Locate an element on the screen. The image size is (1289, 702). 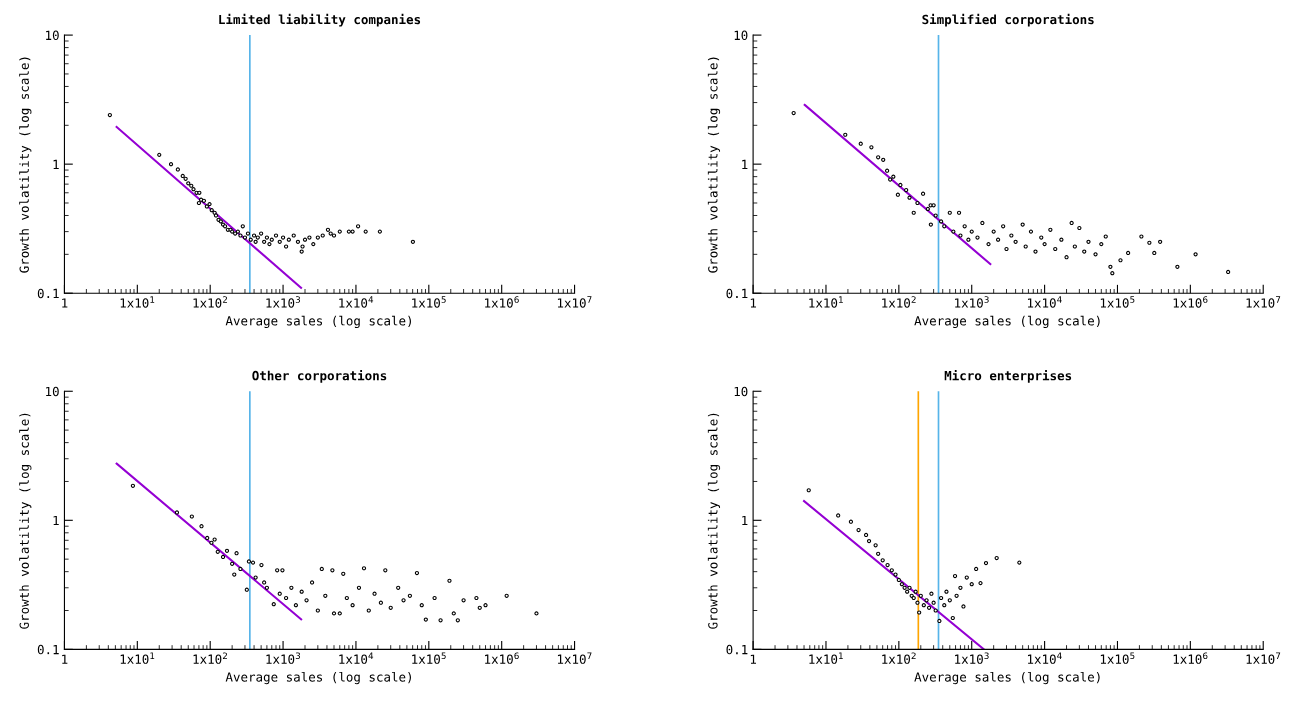
chart-title: Micro enterprises is located at coordinates (1008, 376).